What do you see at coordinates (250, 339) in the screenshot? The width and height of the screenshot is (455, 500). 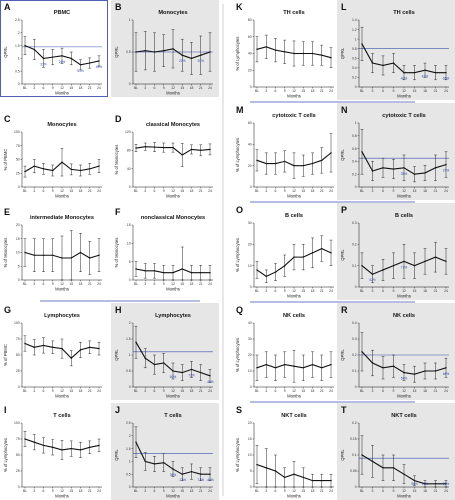 I see `y-tick-label: 30` at bounding box center [250, 339].